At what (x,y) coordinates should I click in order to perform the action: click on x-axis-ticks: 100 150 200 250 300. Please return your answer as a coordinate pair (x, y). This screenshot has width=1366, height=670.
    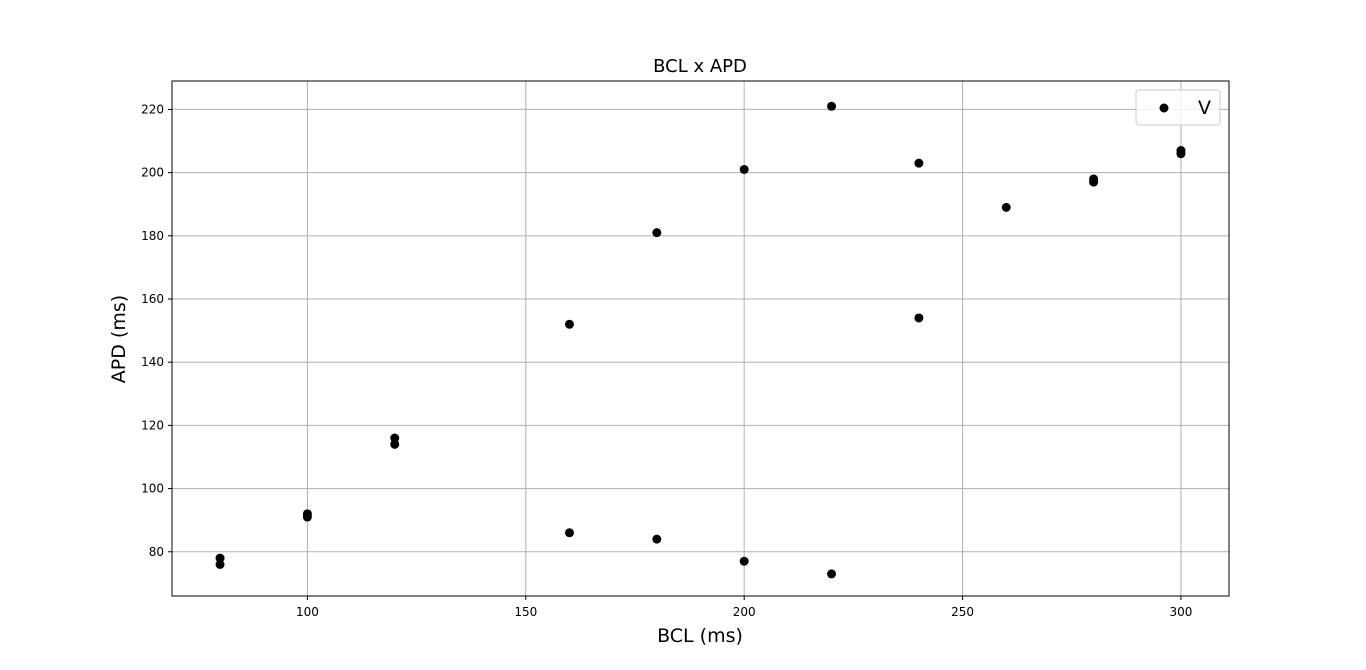
    Looking at the image, I should click on (744, 607).